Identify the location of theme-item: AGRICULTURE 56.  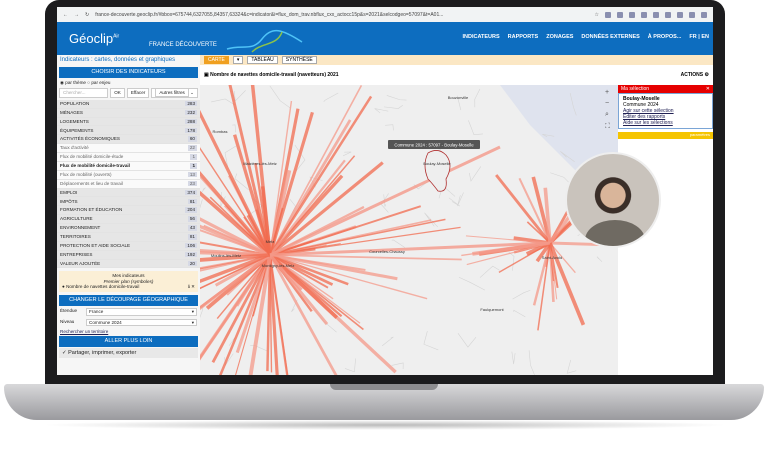
(128, 220).